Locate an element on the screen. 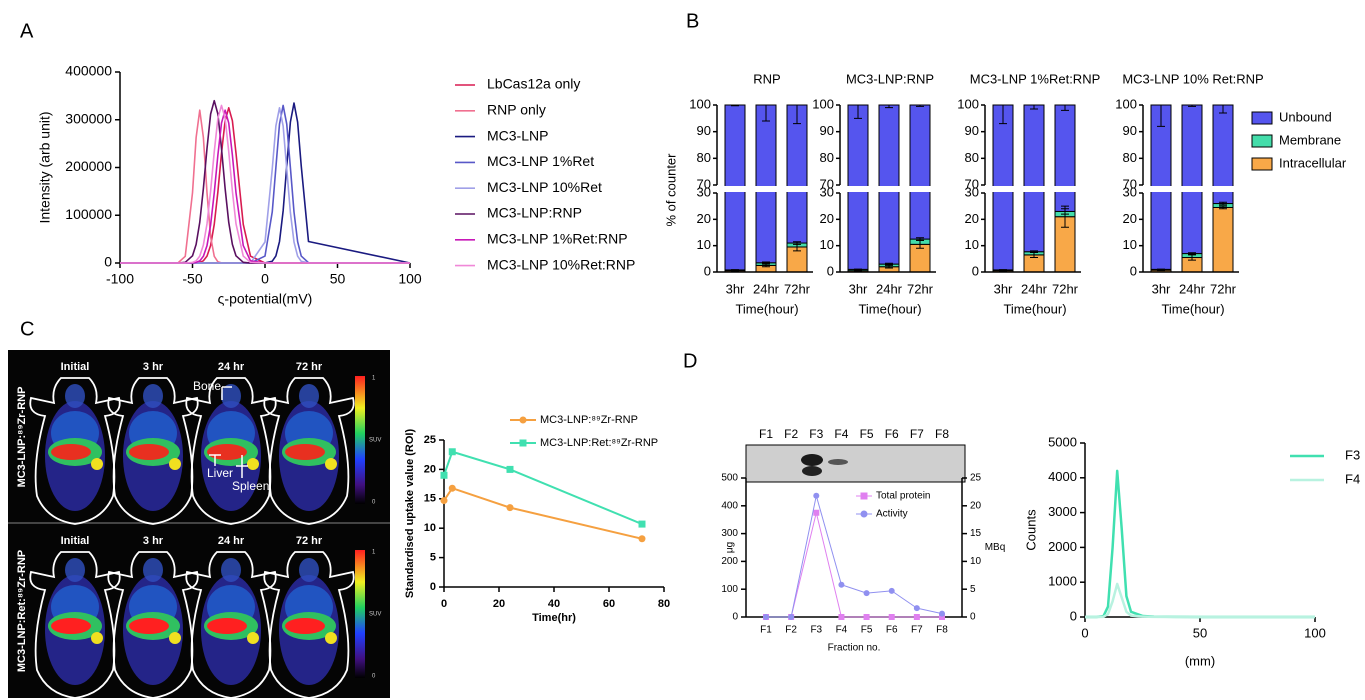 The height and width of the screenshot is (700, 1365). x-tick-label: 60 is located at coordinates (609, 604).